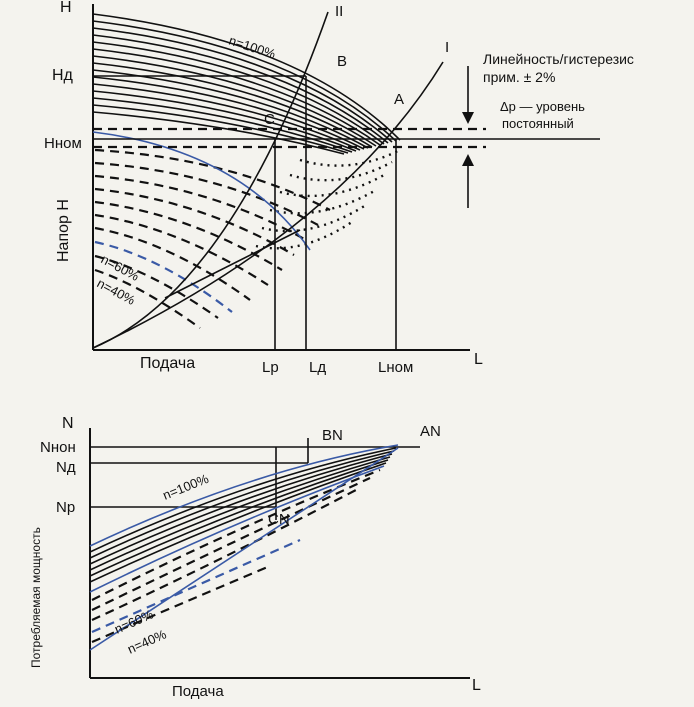 This screenshot has height=707, width=694. Describe the element at coordinates (167, 363) in the screenshot. I see `top-x-axis-label: Подача` at that location.